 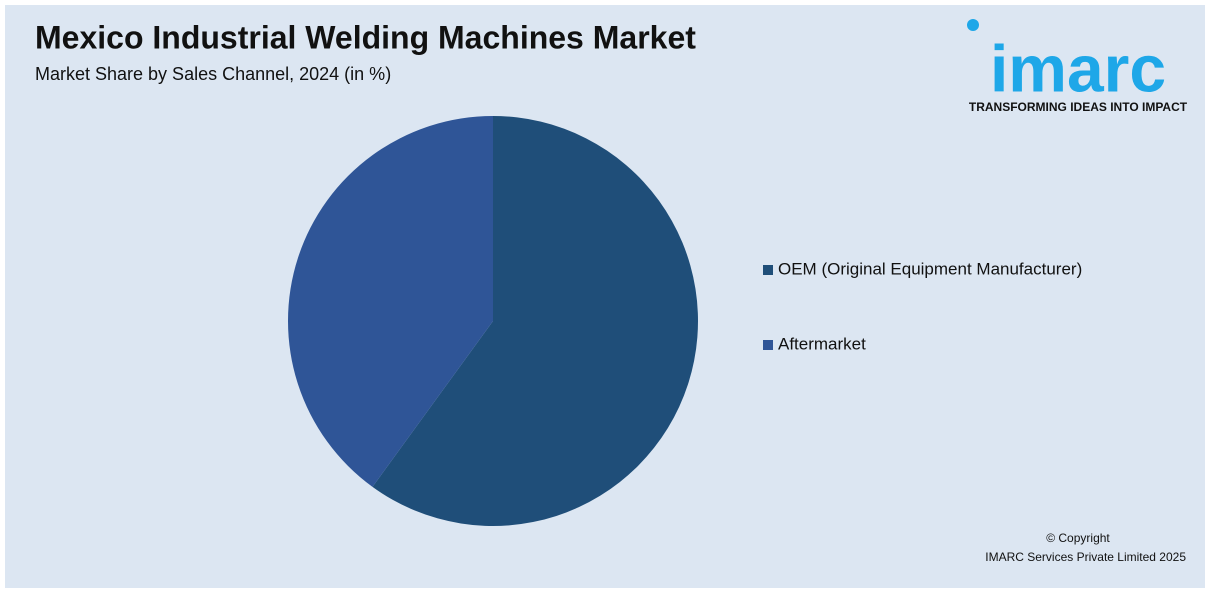 What do you see at coordinates (822, 343) in the screenshot?
I see `legend-label: Aftermarket` at bounding box center [822, 343].